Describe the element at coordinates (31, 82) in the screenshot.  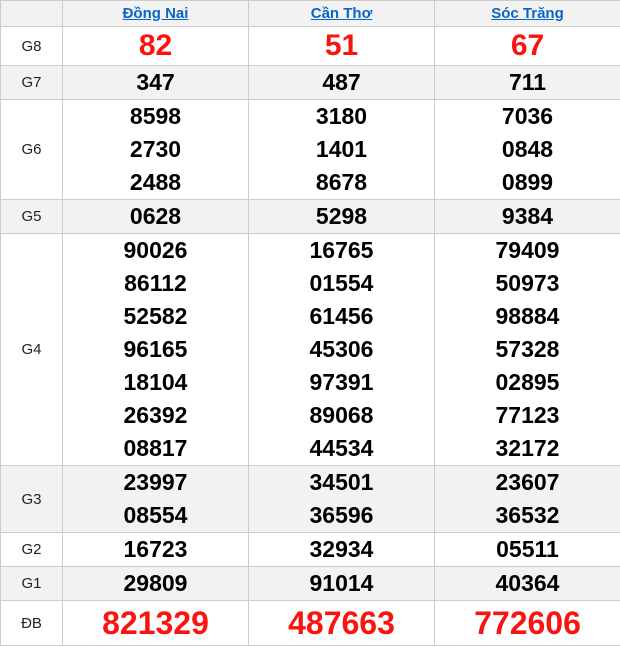
I see `prize-row-label: G7` at that location.